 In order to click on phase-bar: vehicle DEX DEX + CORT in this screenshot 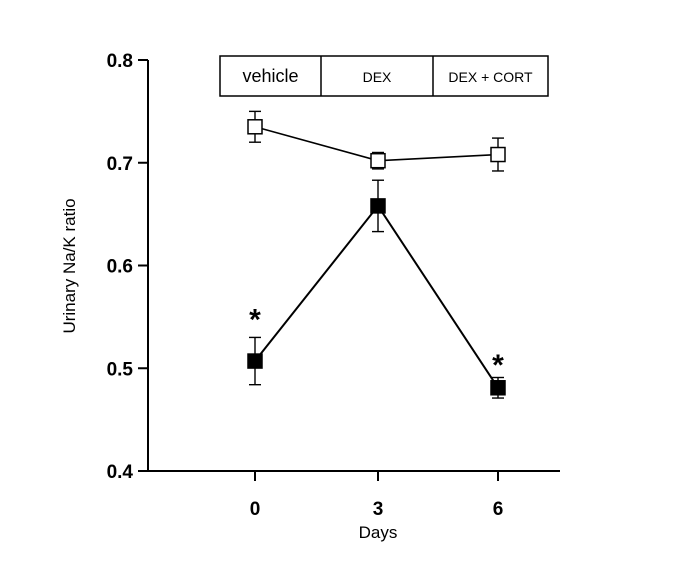, I will do `click(384, 76)`.